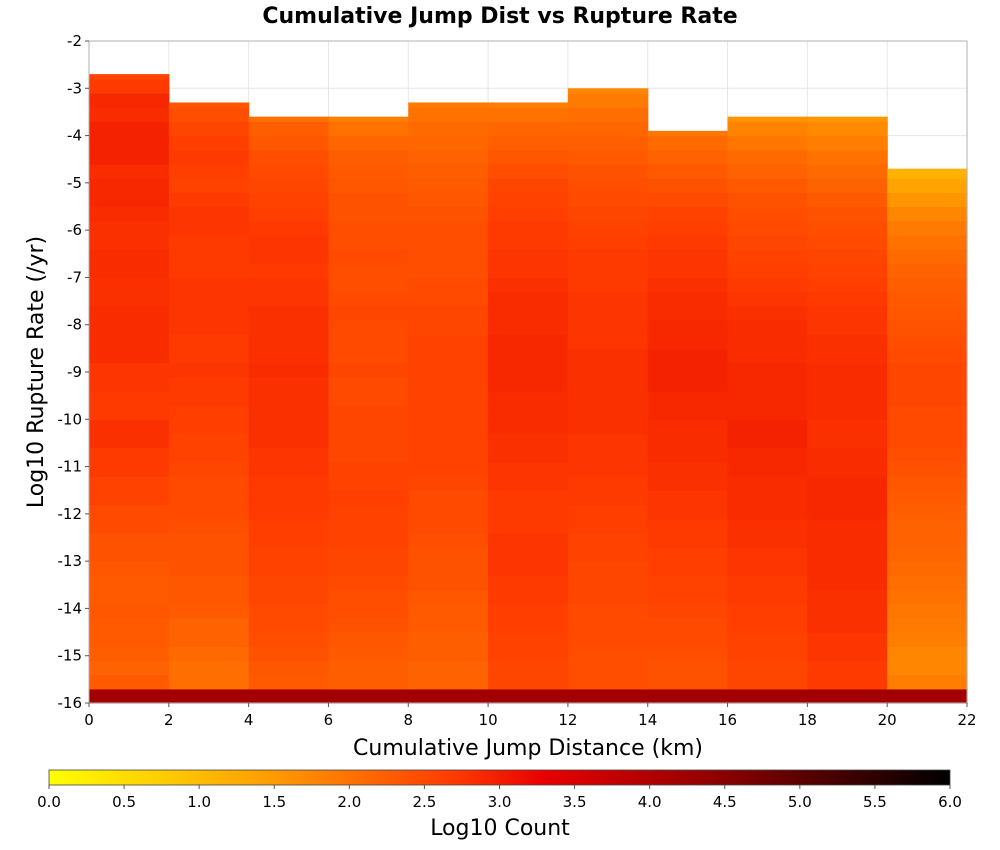 This screenshot has height=850, width=1000. What do you see at coordinates (727, 720) in the screenshot?
I see `x-tick-label: 16` at bounding box center [727, 720].